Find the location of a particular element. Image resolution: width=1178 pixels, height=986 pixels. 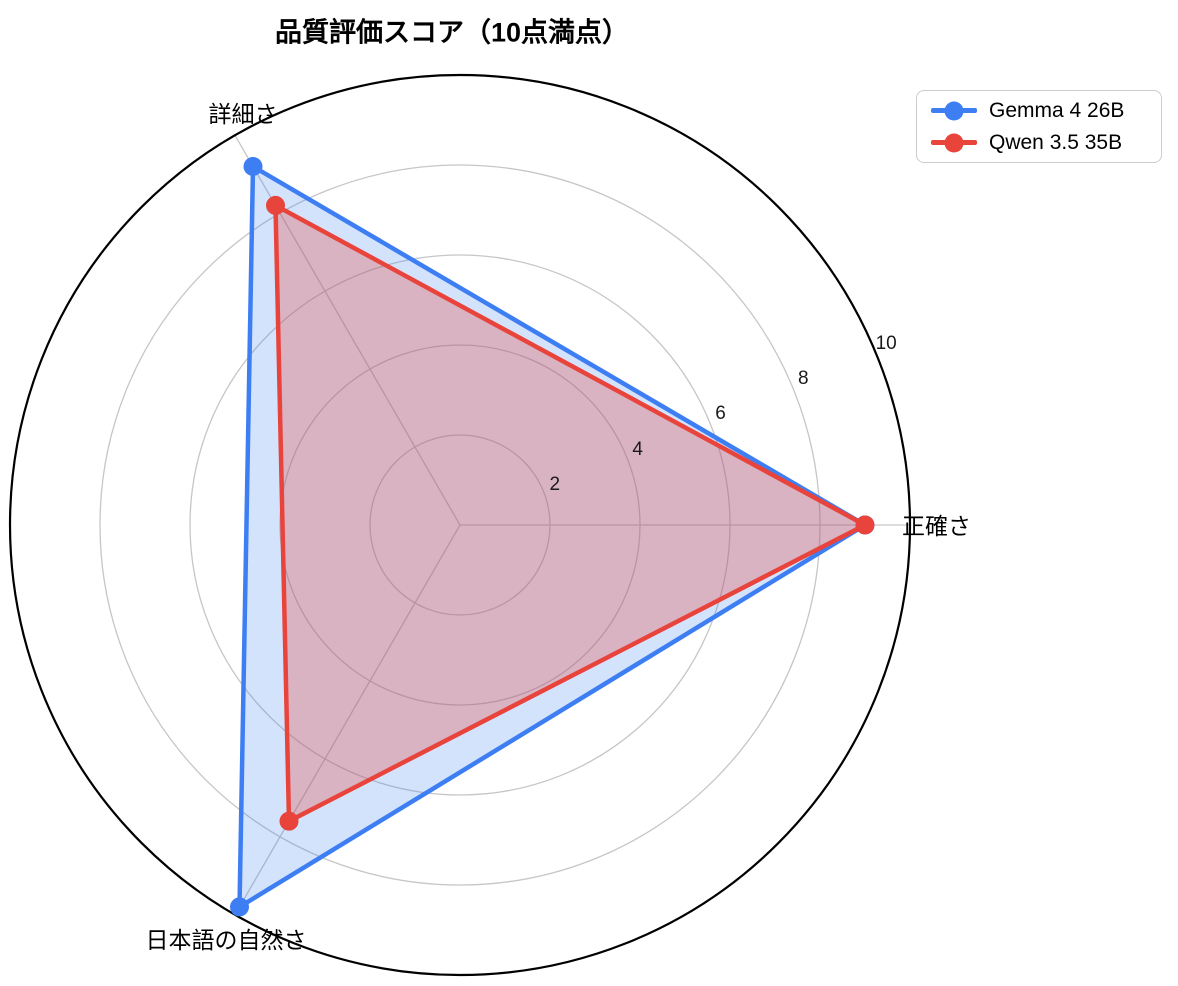

axis-label-detail: 詳細さ is located at coordinates (243, 114).